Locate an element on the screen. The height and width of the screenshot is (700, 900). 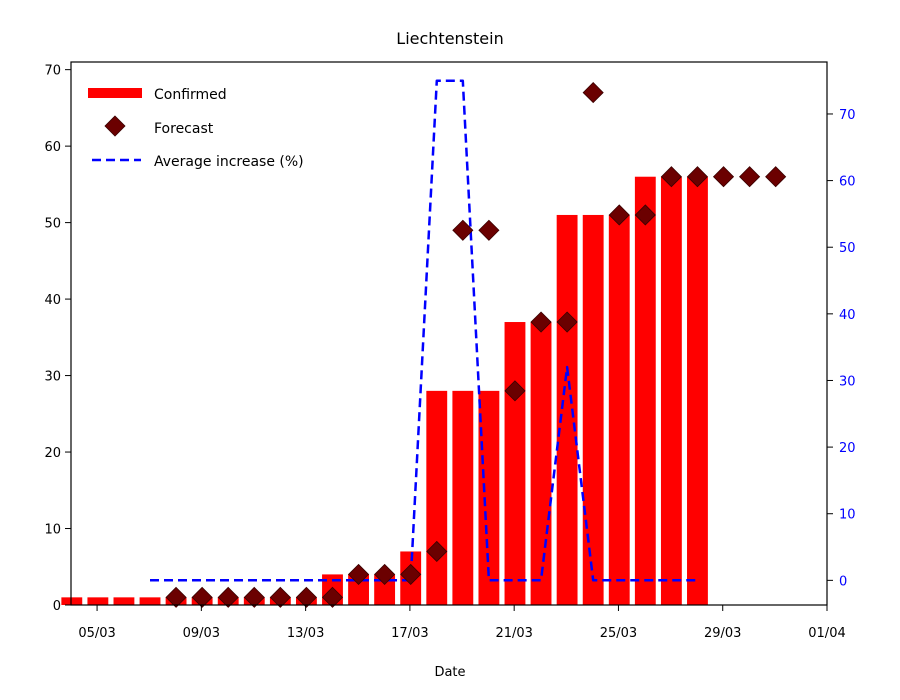
y-right-tick-label: 30 is located at coordinates (847, 381).